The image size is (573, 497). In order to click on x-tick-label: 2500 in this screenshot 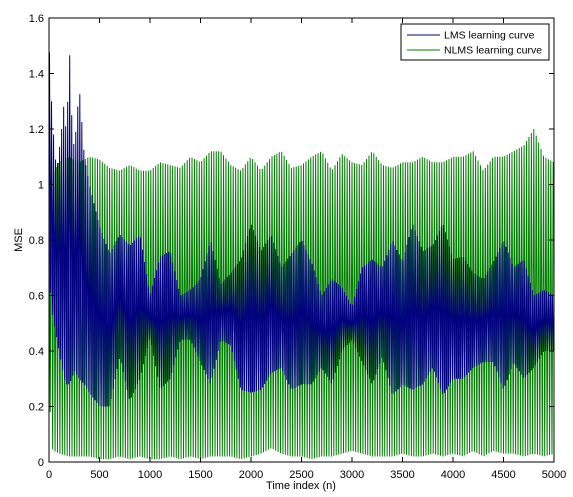, I will do `click(301, 475)`.